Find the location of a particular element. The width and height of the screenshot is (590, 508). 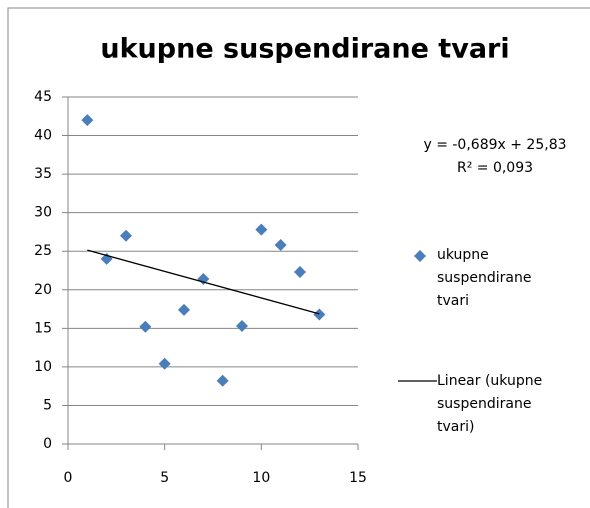

y-tick-label: 45 is located at coordinates (43, 97).